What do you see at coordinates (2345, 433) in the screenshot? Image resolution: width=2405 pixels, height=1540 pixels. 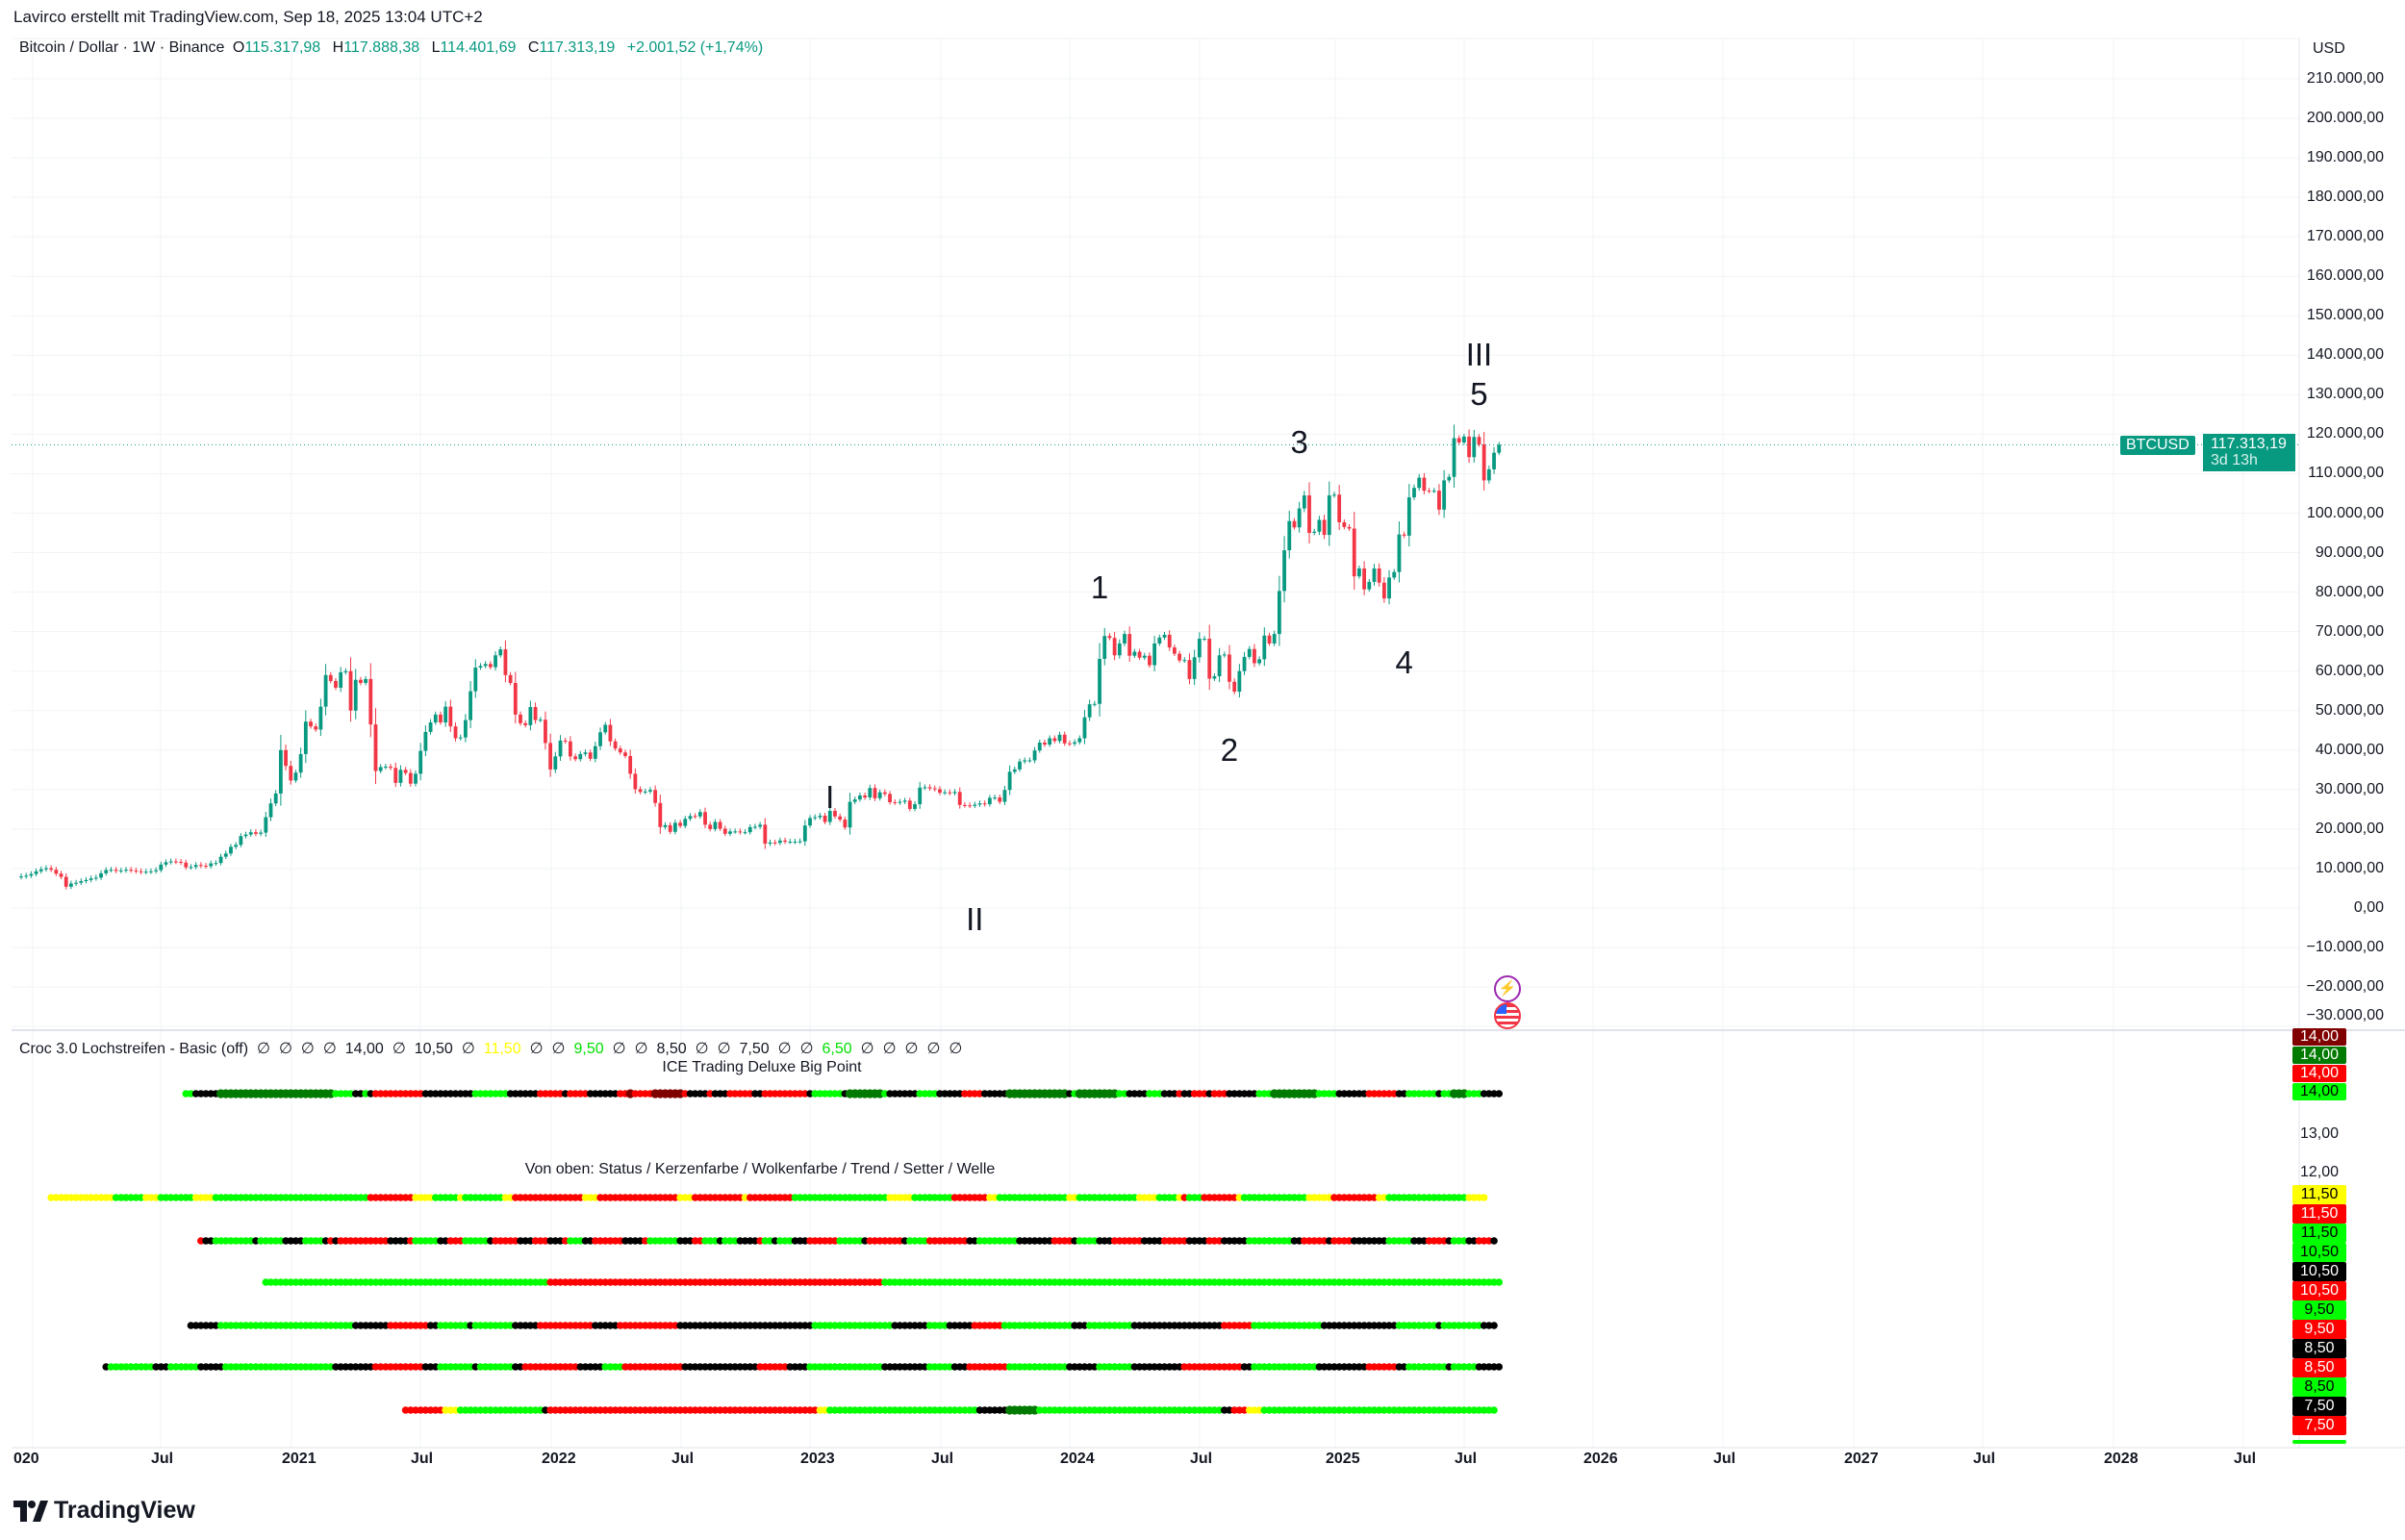 I see `price-tick-label: 120.000,00` at bounding box center [2345, 433].